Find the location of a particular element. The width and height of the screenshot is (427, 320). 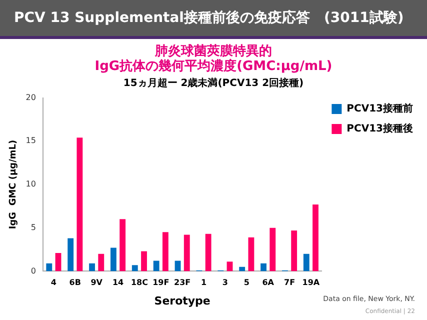

x-tick-label: 14 is located at coordinates (118, 283).